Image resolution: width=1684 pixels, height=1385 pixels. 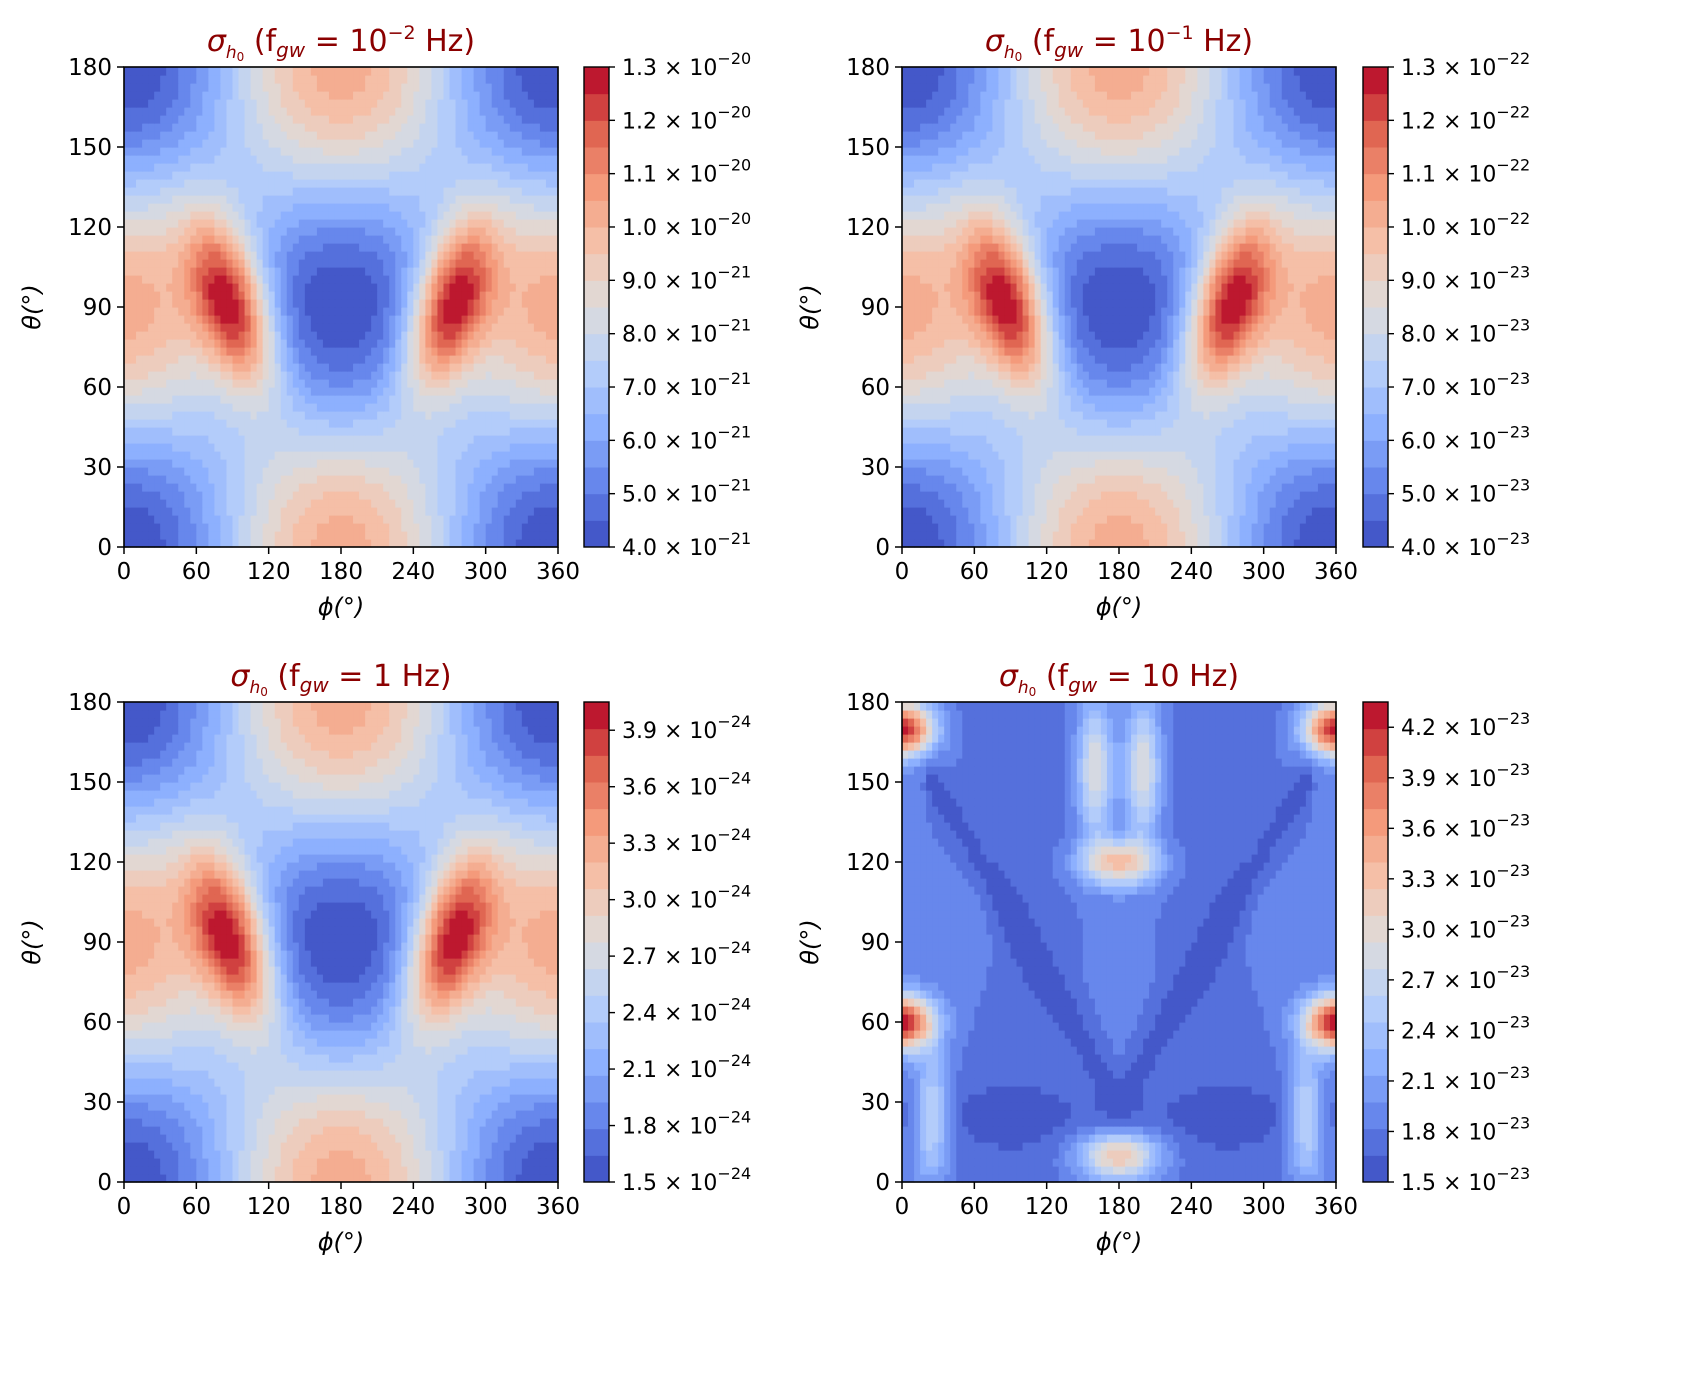 What do you see at coordinates (90, 148) in the screenshot?
I see `y-tick-label: 150` at bounding box center [90, 148].